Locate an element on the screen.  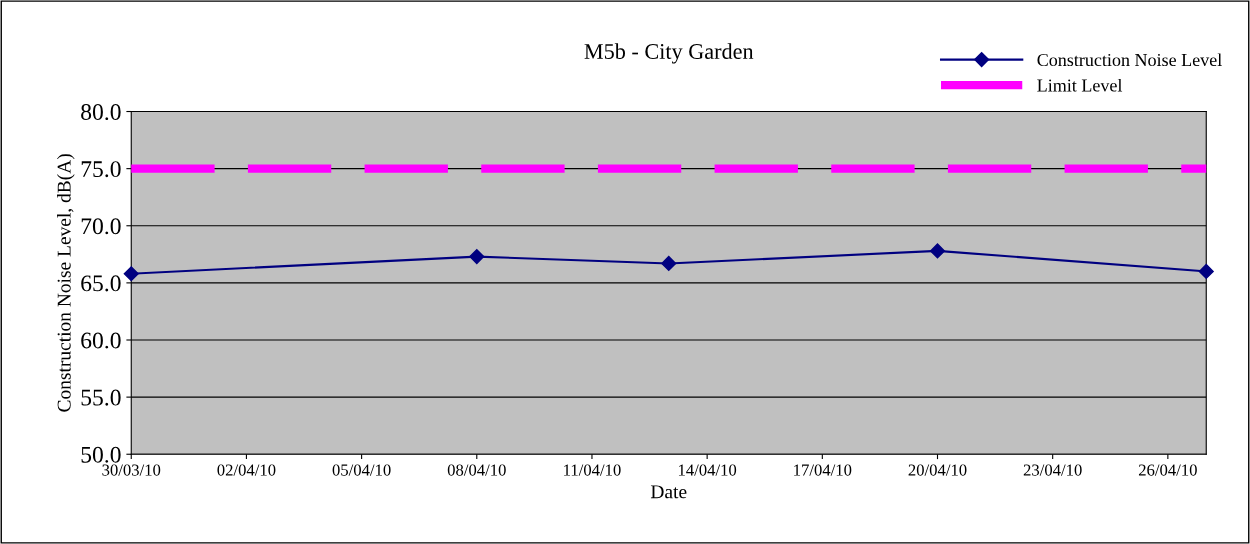
legend-label: Limit Level is located at coordinates (1080, 85).